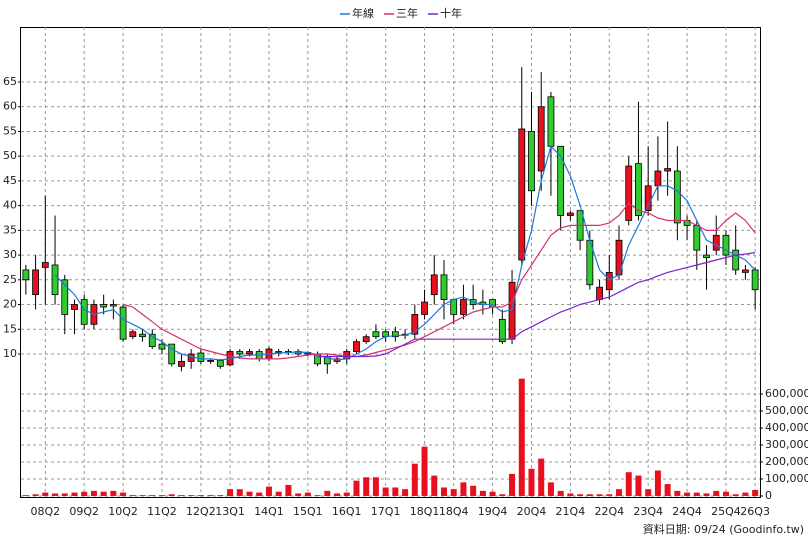 Image resolution: width=808 pixels, height=540 pixels. Describe the element at coordinates (363, 13) in the screenshot. I see `legend-label: 年線` at that location.